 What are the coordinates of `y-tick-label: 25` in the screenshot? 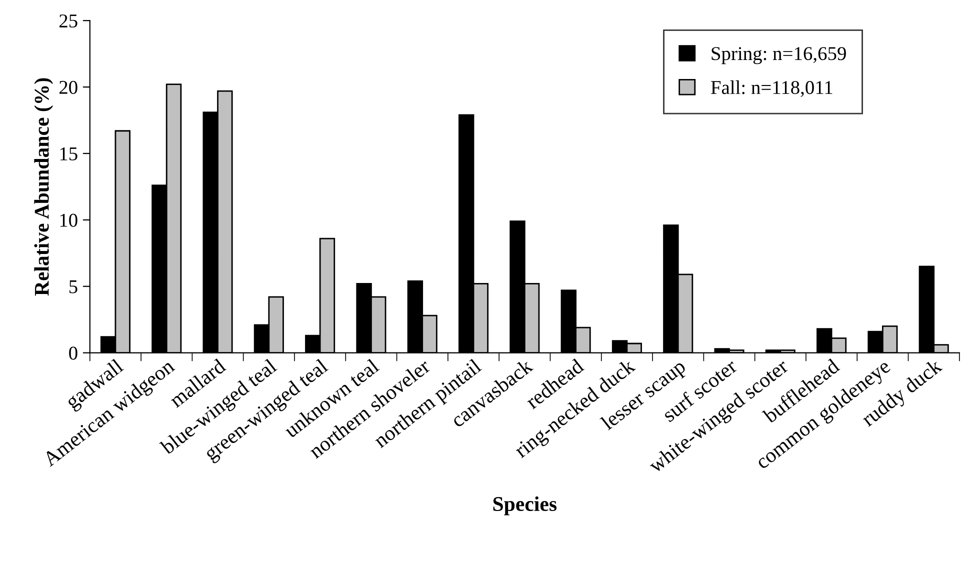 It's located at (68, 21).